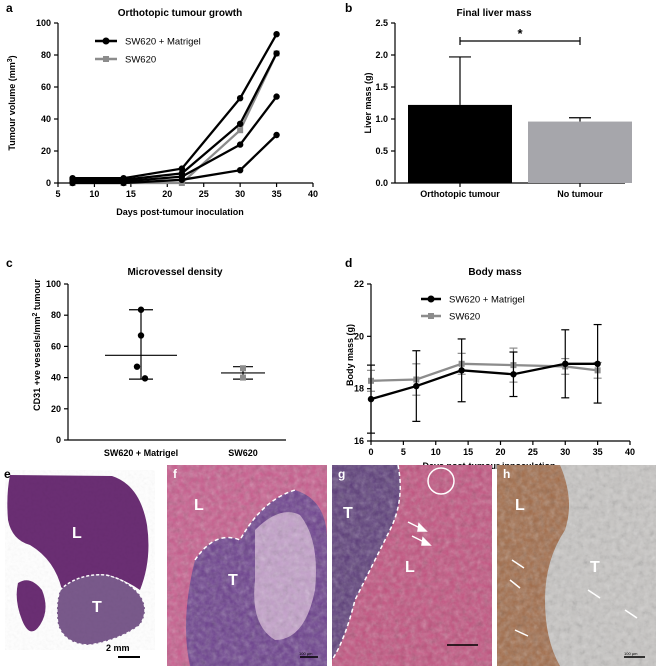 The height and width of the screenshot is (666, 656). What do you see at coordinates (441, 481) in the screenshot?
I see `micrograph-g-highlight-circle` at bounding box center [441, 481].